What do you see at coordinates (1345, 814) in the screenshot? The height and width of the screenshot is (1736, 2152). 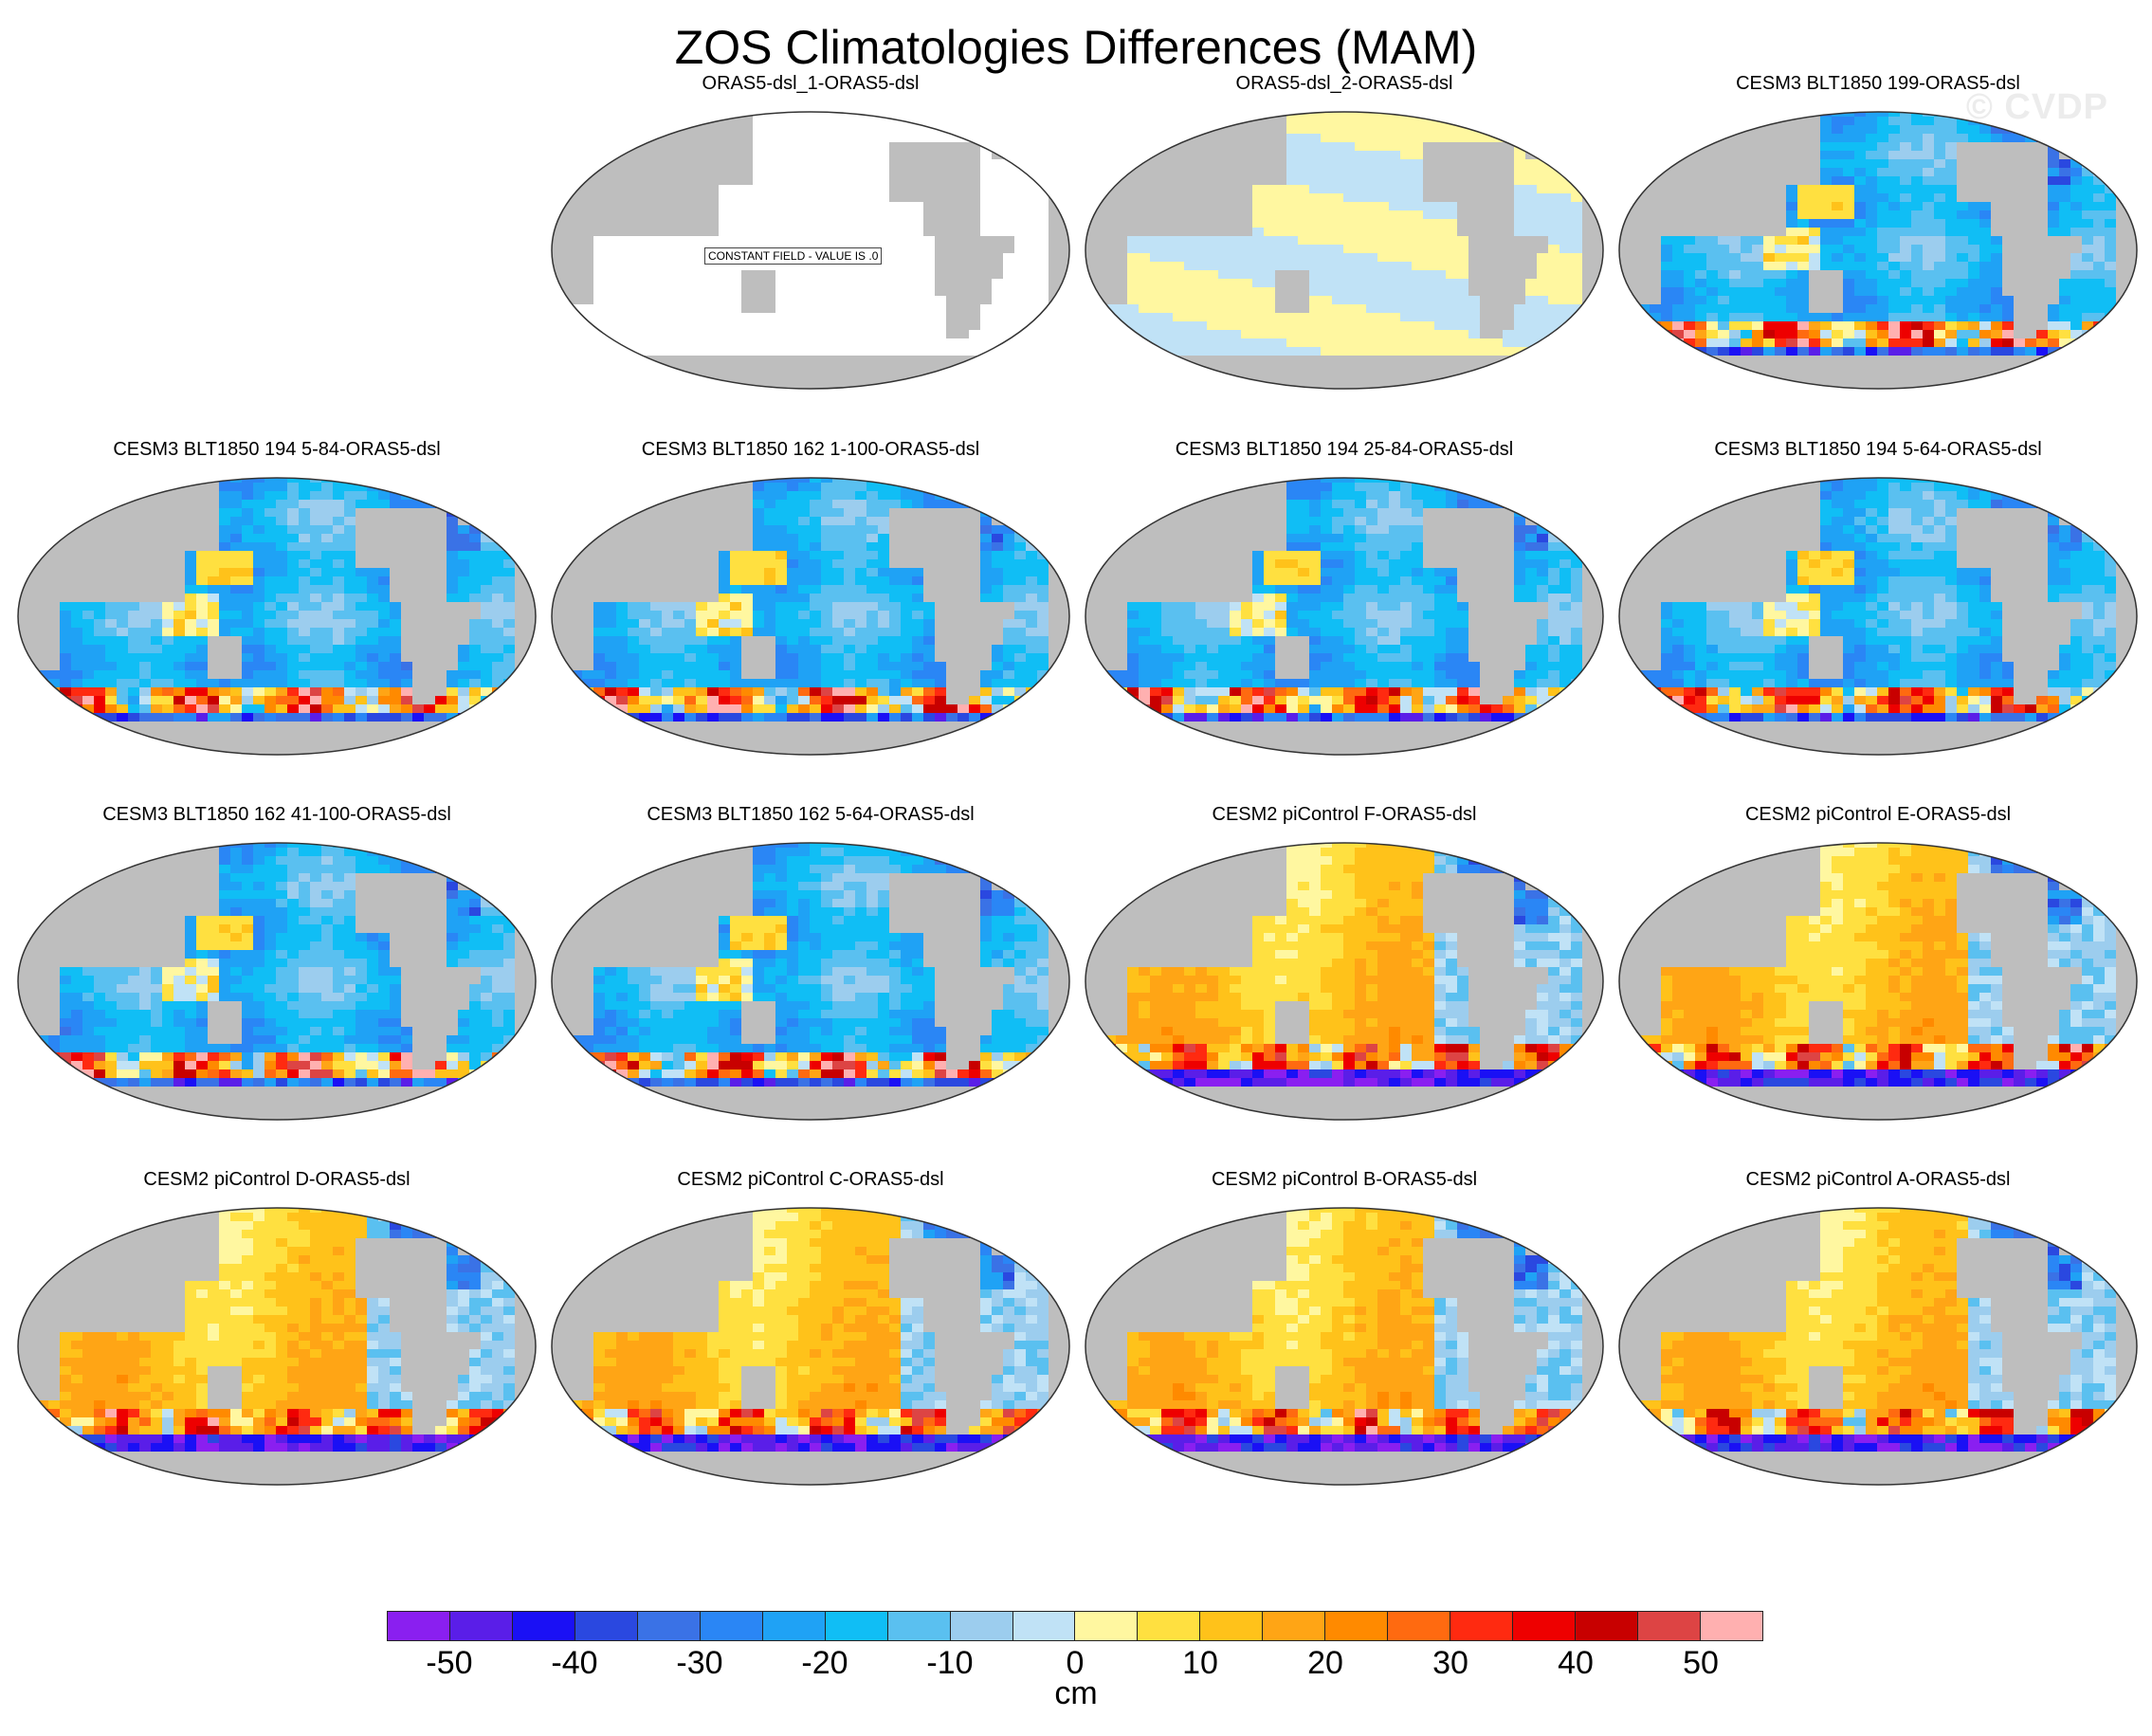 I see `panel-title: CESM2 piControl F-ORAS5-dsl` at bounding box center [1345, 814].